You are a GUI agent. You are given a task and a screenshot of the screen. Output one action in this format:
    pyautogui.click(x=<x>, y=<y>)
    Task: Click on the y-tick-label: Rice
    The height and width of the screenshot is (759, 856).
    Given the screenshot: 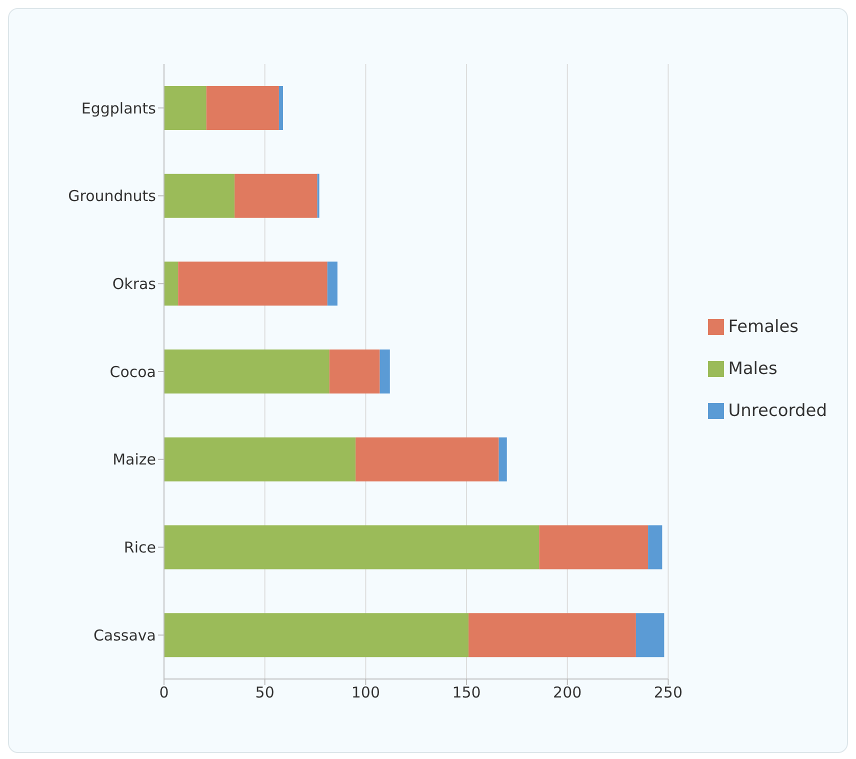 What is the action you would take?
    pyautogui.click(x=140, y=547)
    